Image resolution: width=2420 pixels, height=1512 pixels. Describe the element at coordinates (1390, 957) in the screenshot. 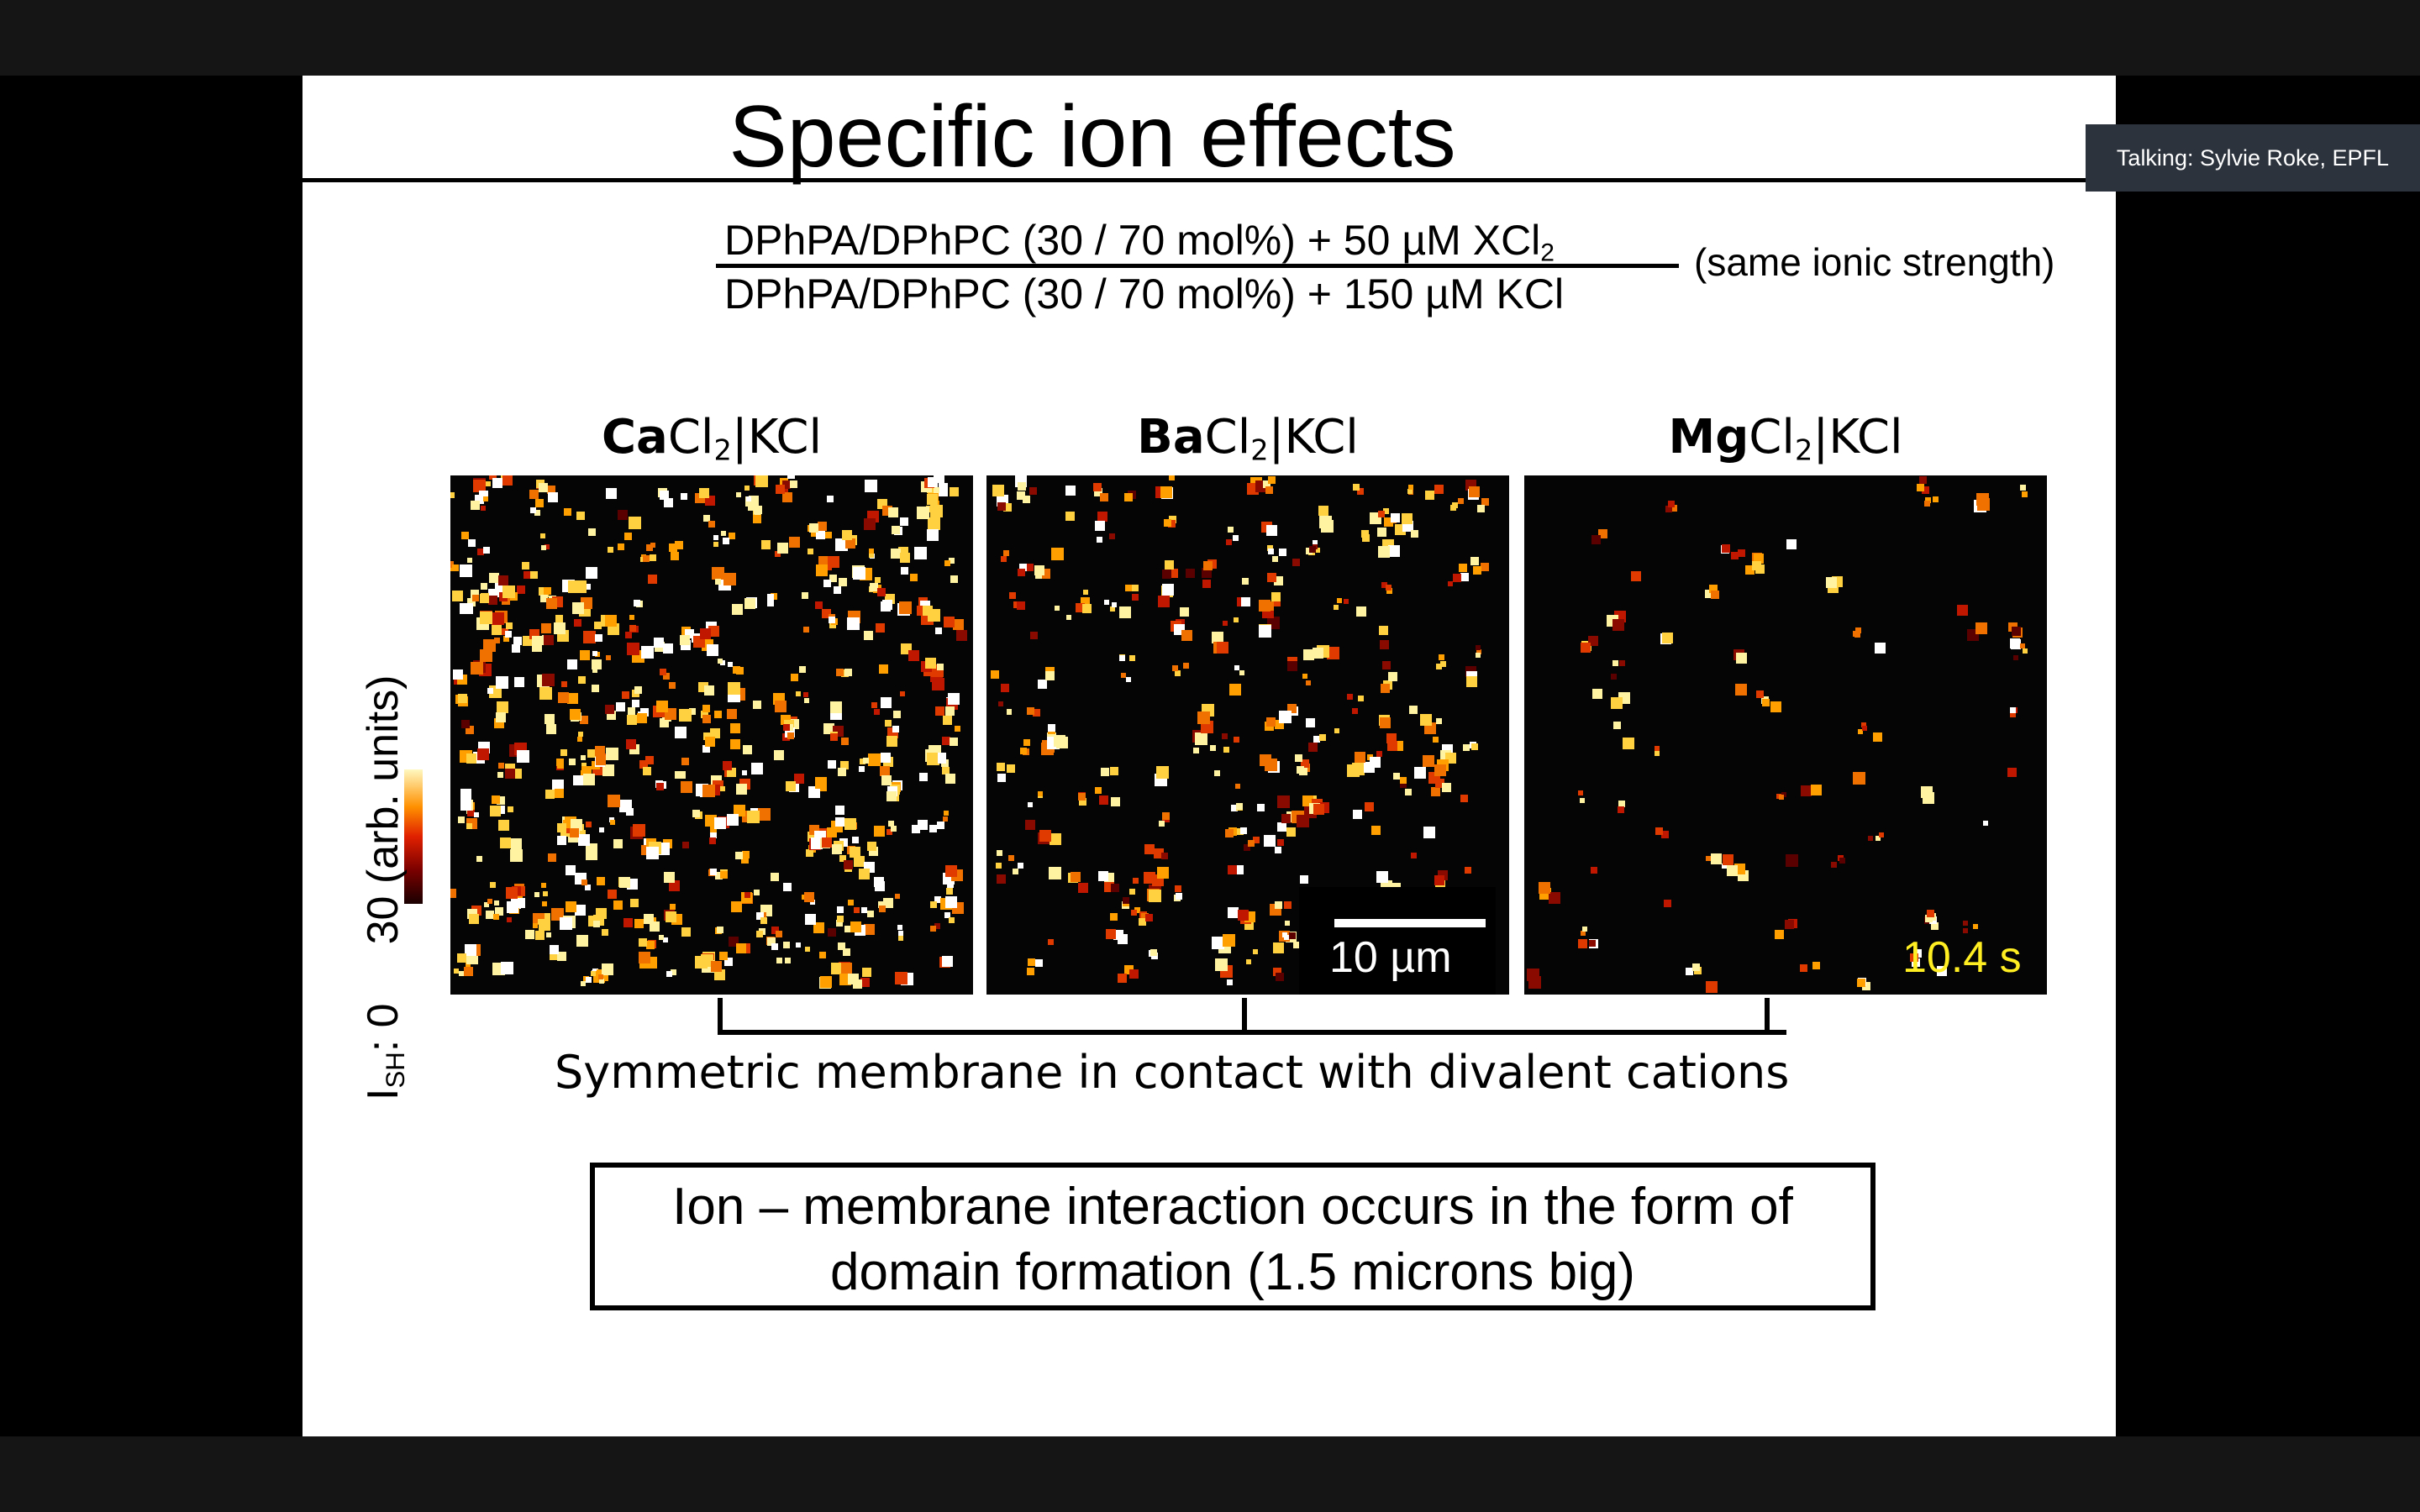

I see `scalebar-label: 10 µm` at that location.